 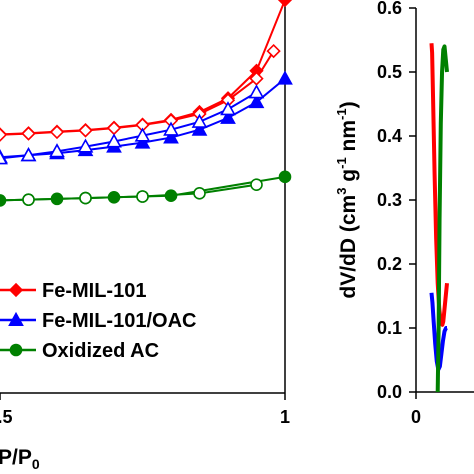 What do you see at coordinates (389, 200) in the screenshot?
I see `y-tick-label: 0.3` at bounding box center [389, 200].